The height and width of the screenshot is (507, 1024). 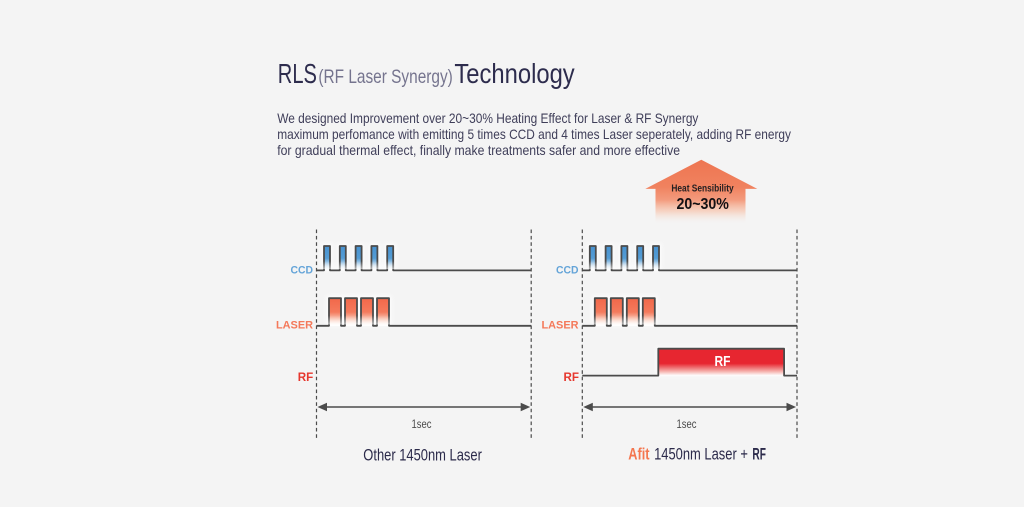 What do you see at coordinates (422, 455) in the screenshot?
I see `svg-text: Other 1450nm Laser` at bounding box center [422, 455].